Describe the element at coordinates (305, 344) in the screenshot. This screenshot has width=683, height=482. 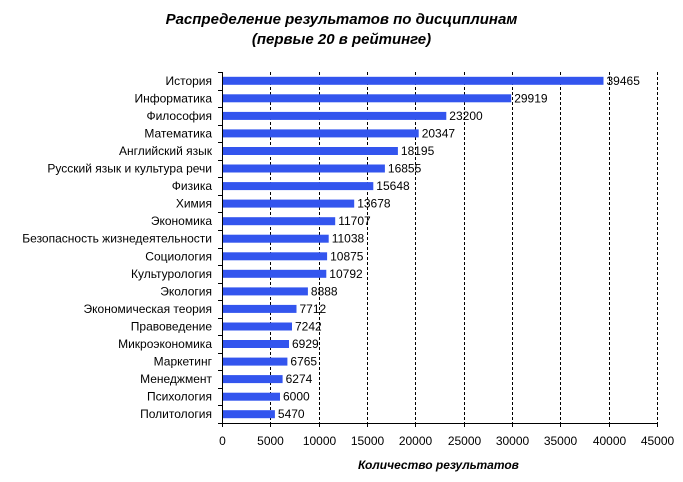
I see `value-label: 6929` at that location.